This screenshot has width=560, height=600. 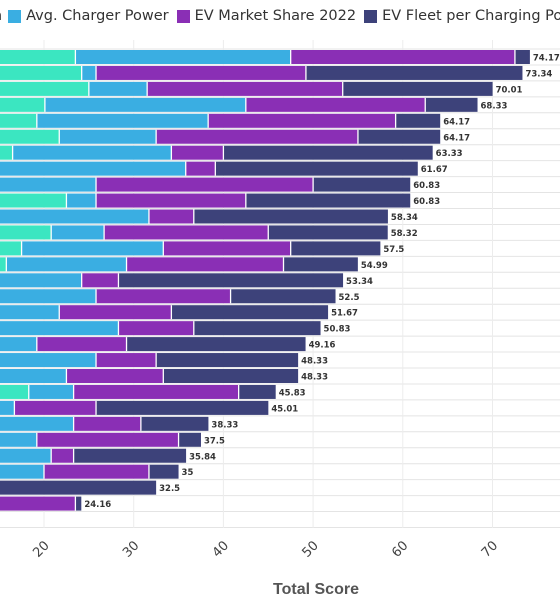 What do you see at coordinates (490, 549) in the screenshot?
I see `x-tick-label: 70` at bounding box center [490, 549].